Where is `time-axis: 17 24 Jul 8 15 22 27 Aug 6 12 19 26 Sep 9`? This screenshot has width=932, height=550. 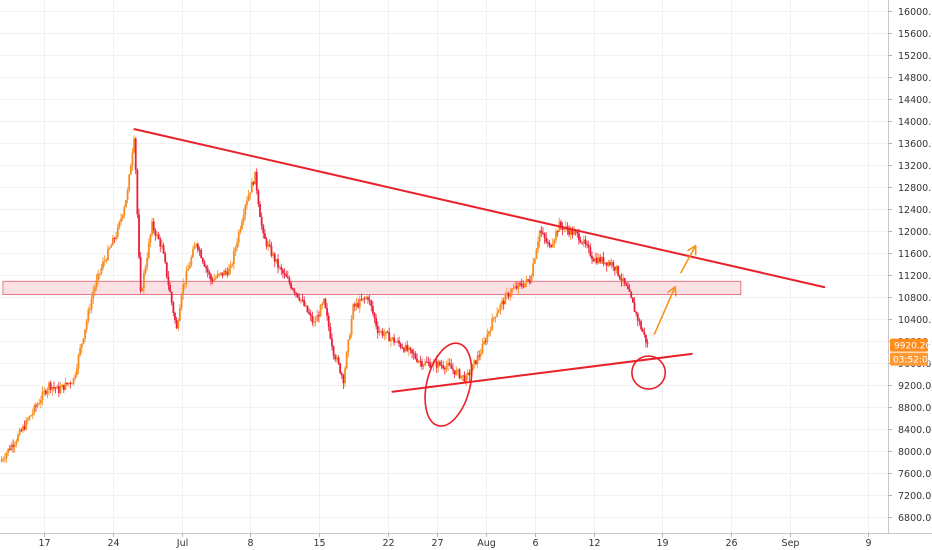 time-axis: 17 24 Jul 8 15 22 27 Aug 6 12 19 26 Sep 9 is located at coordinates (455, 541).